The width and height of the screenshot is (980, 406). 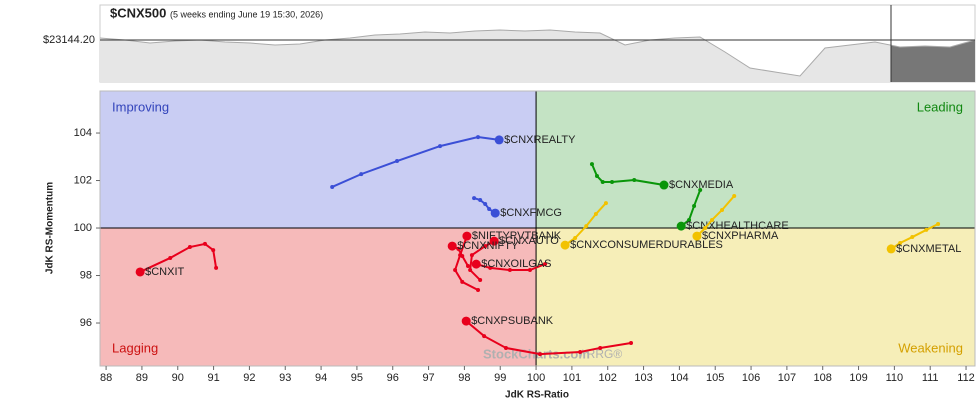 What do you see at coordinates (823, 378) in the screenshot?
I see `x-tick-label: 108` at bounding box center [823, 378].